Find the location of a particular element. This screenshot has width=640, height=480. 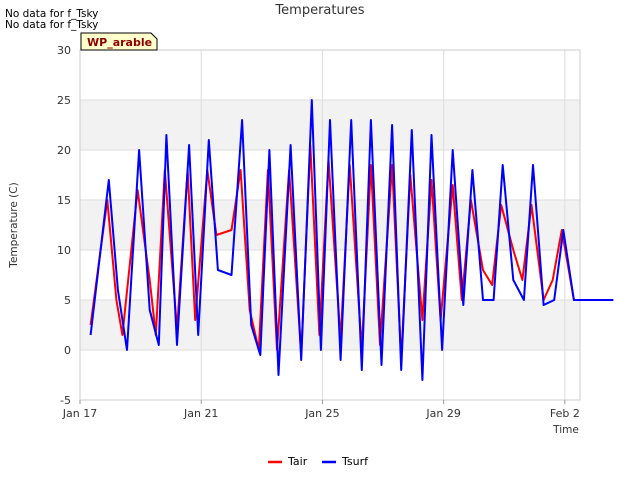

y-tick-label: 5 is located at coordinates (67, 300).